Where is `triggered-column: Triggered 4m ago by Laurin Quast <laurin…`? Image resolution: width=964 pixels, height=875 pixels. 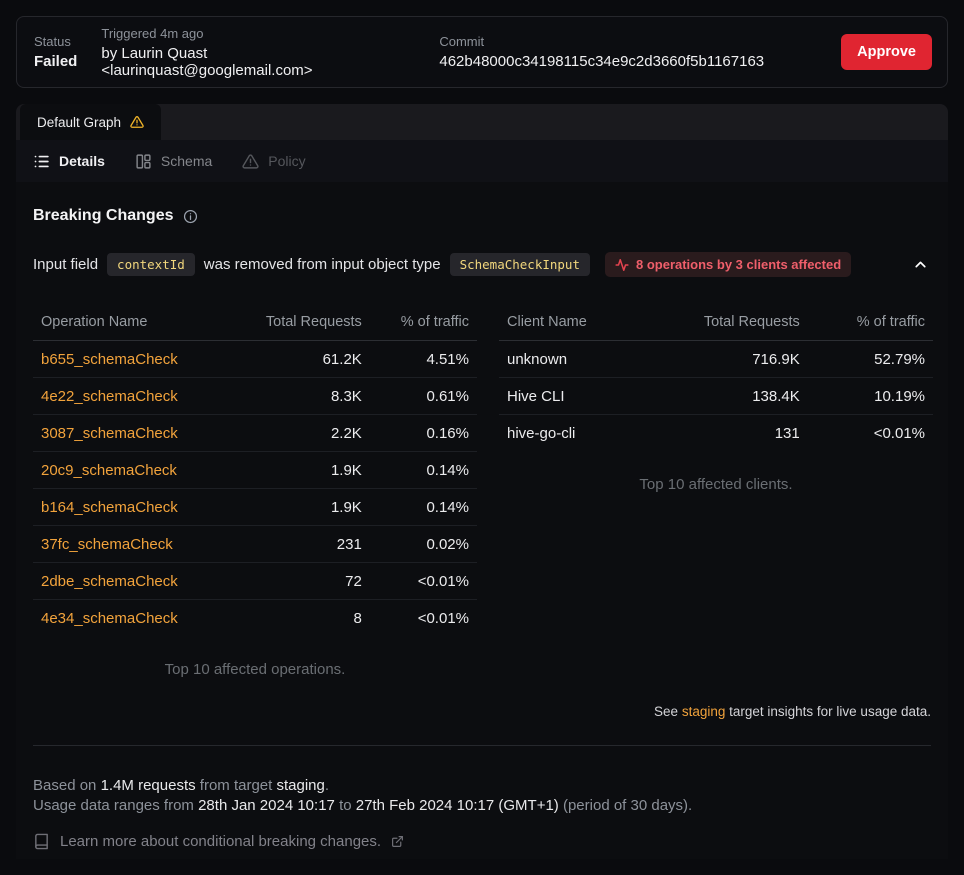 triggered-column: Triggered 4m ago by Laurin Quast <laurin… is located at coordinates (258, 52).